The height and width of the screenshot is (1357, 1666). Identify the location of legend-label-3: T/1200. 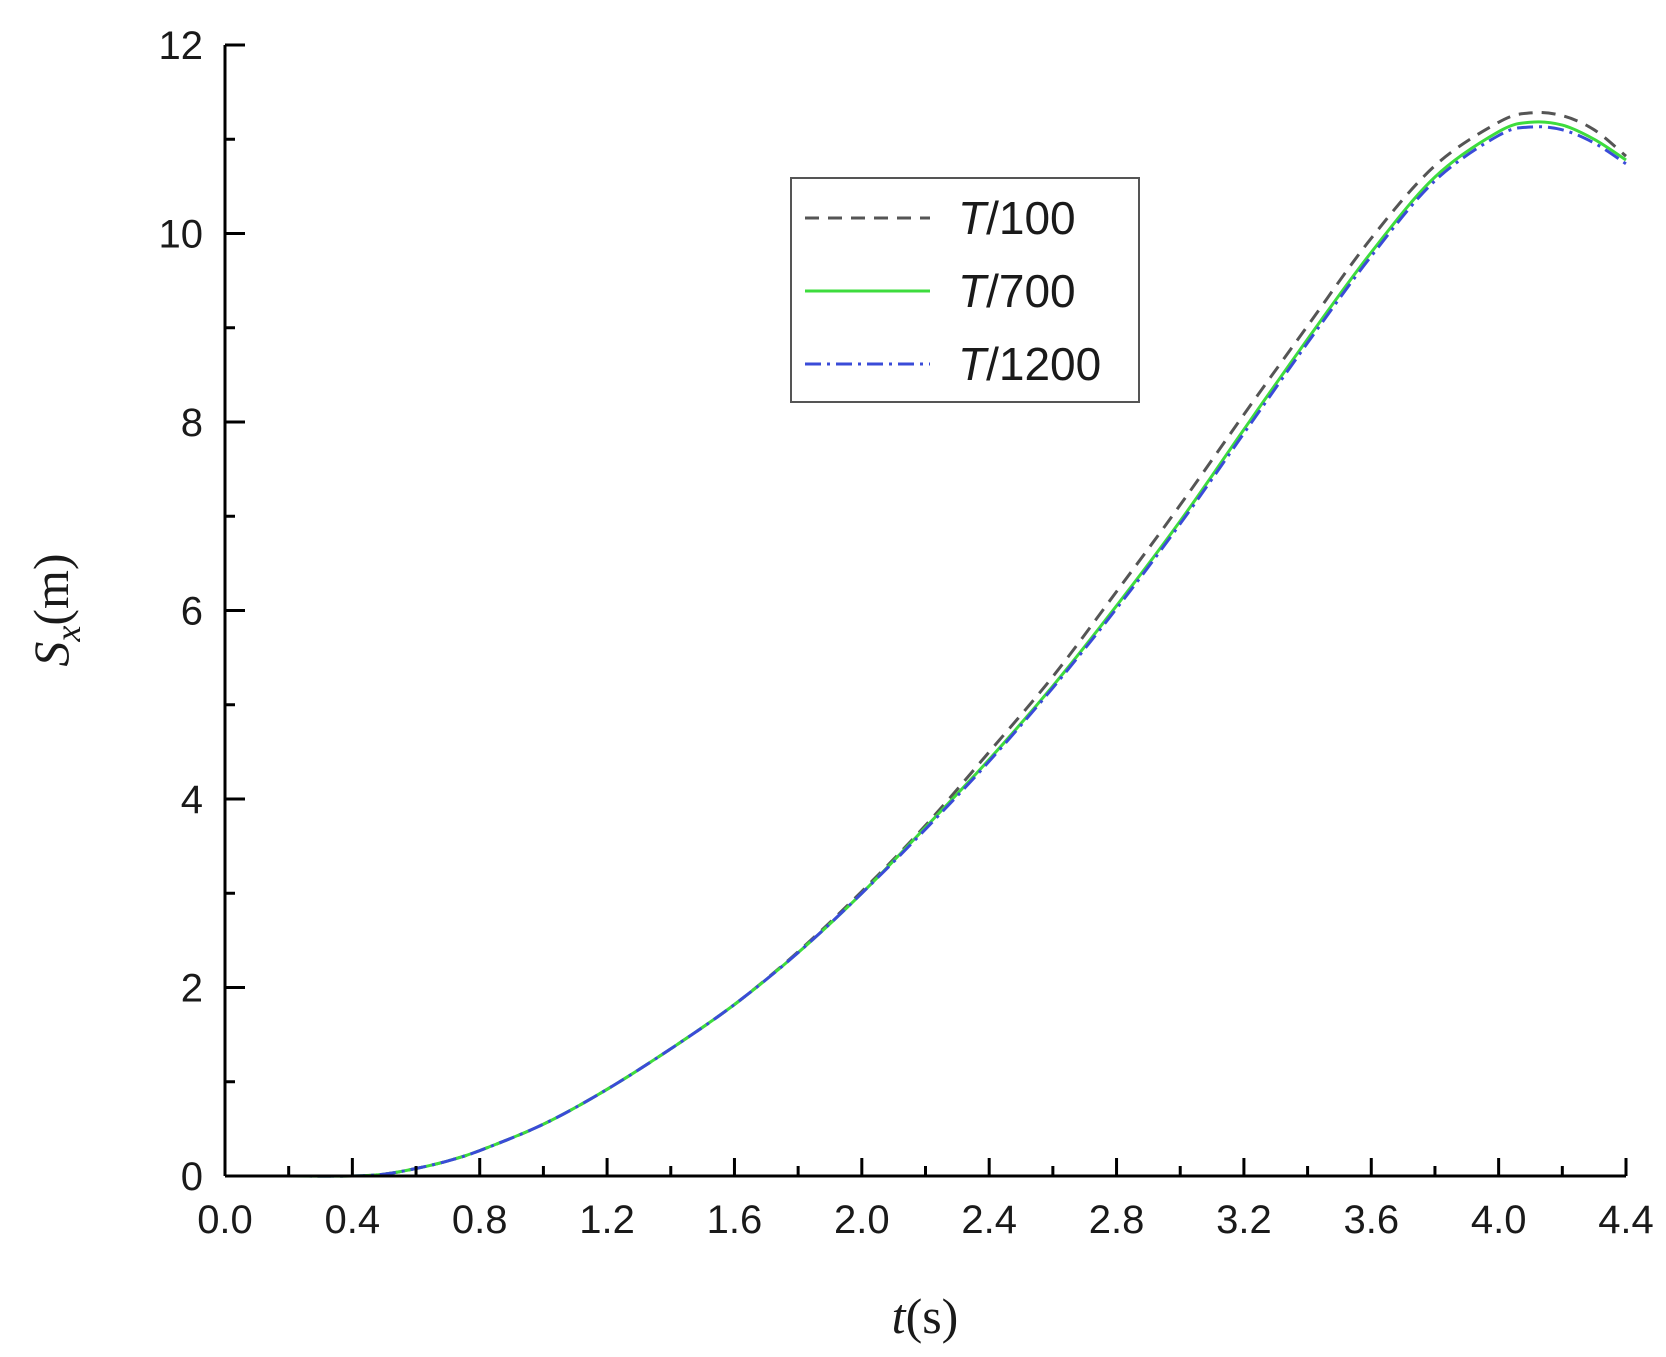
(1029, 364).